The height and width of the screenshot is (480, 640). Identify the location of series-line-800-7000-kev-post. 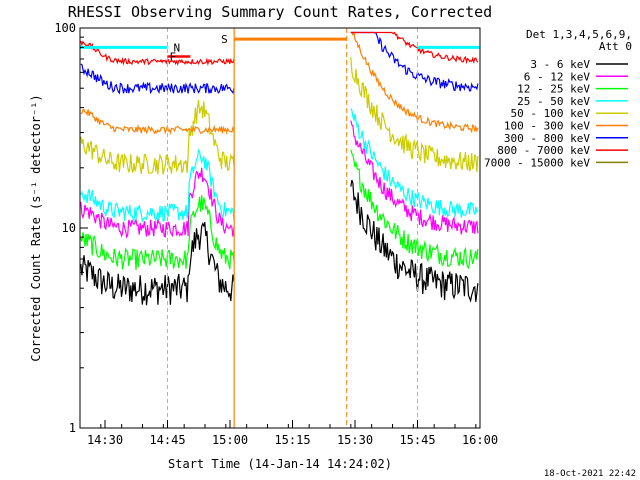
(414, 48).